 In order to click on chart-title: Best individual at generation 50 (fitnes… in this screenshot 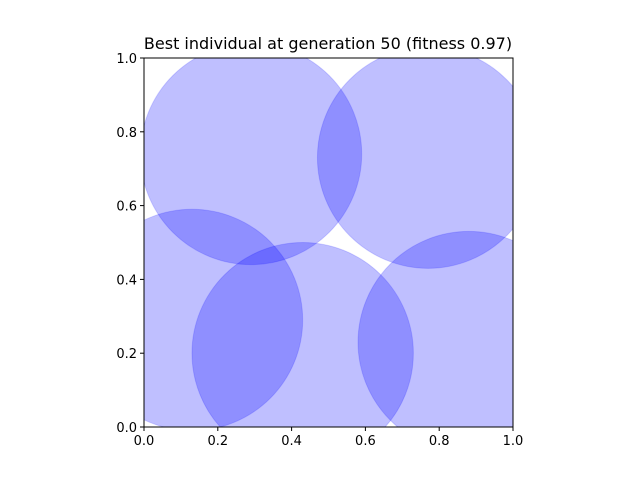, I will do `click(328, 43)`.